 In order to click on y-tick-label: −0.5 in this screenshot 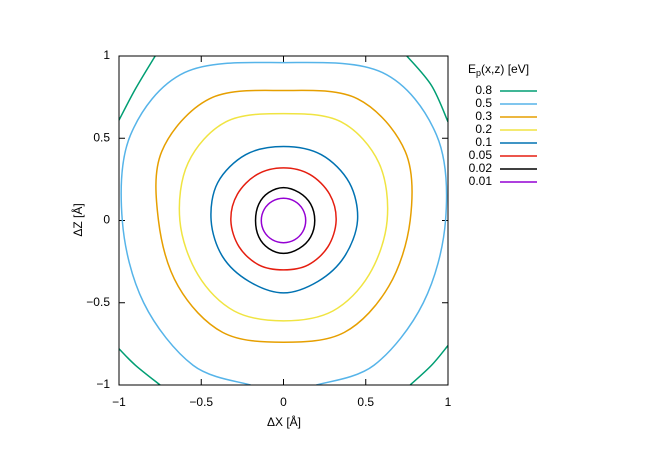, I will do `click(98, 302)`.